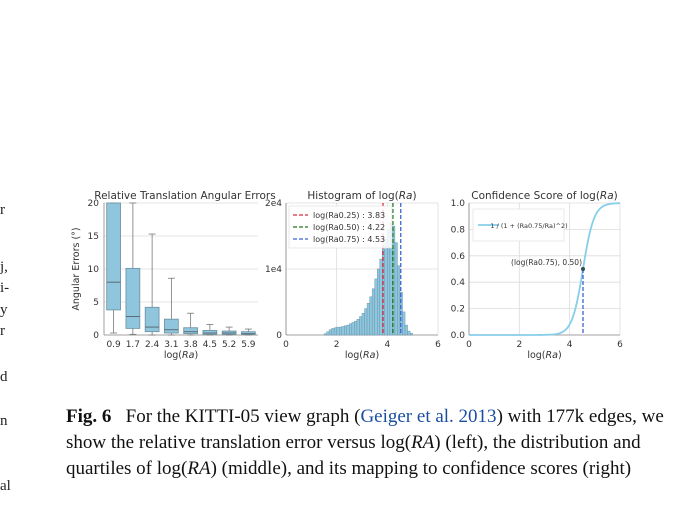  Describe the element at coordinates (93, 237) in the screenshot. I see `y-tick-label: 15` at that location.